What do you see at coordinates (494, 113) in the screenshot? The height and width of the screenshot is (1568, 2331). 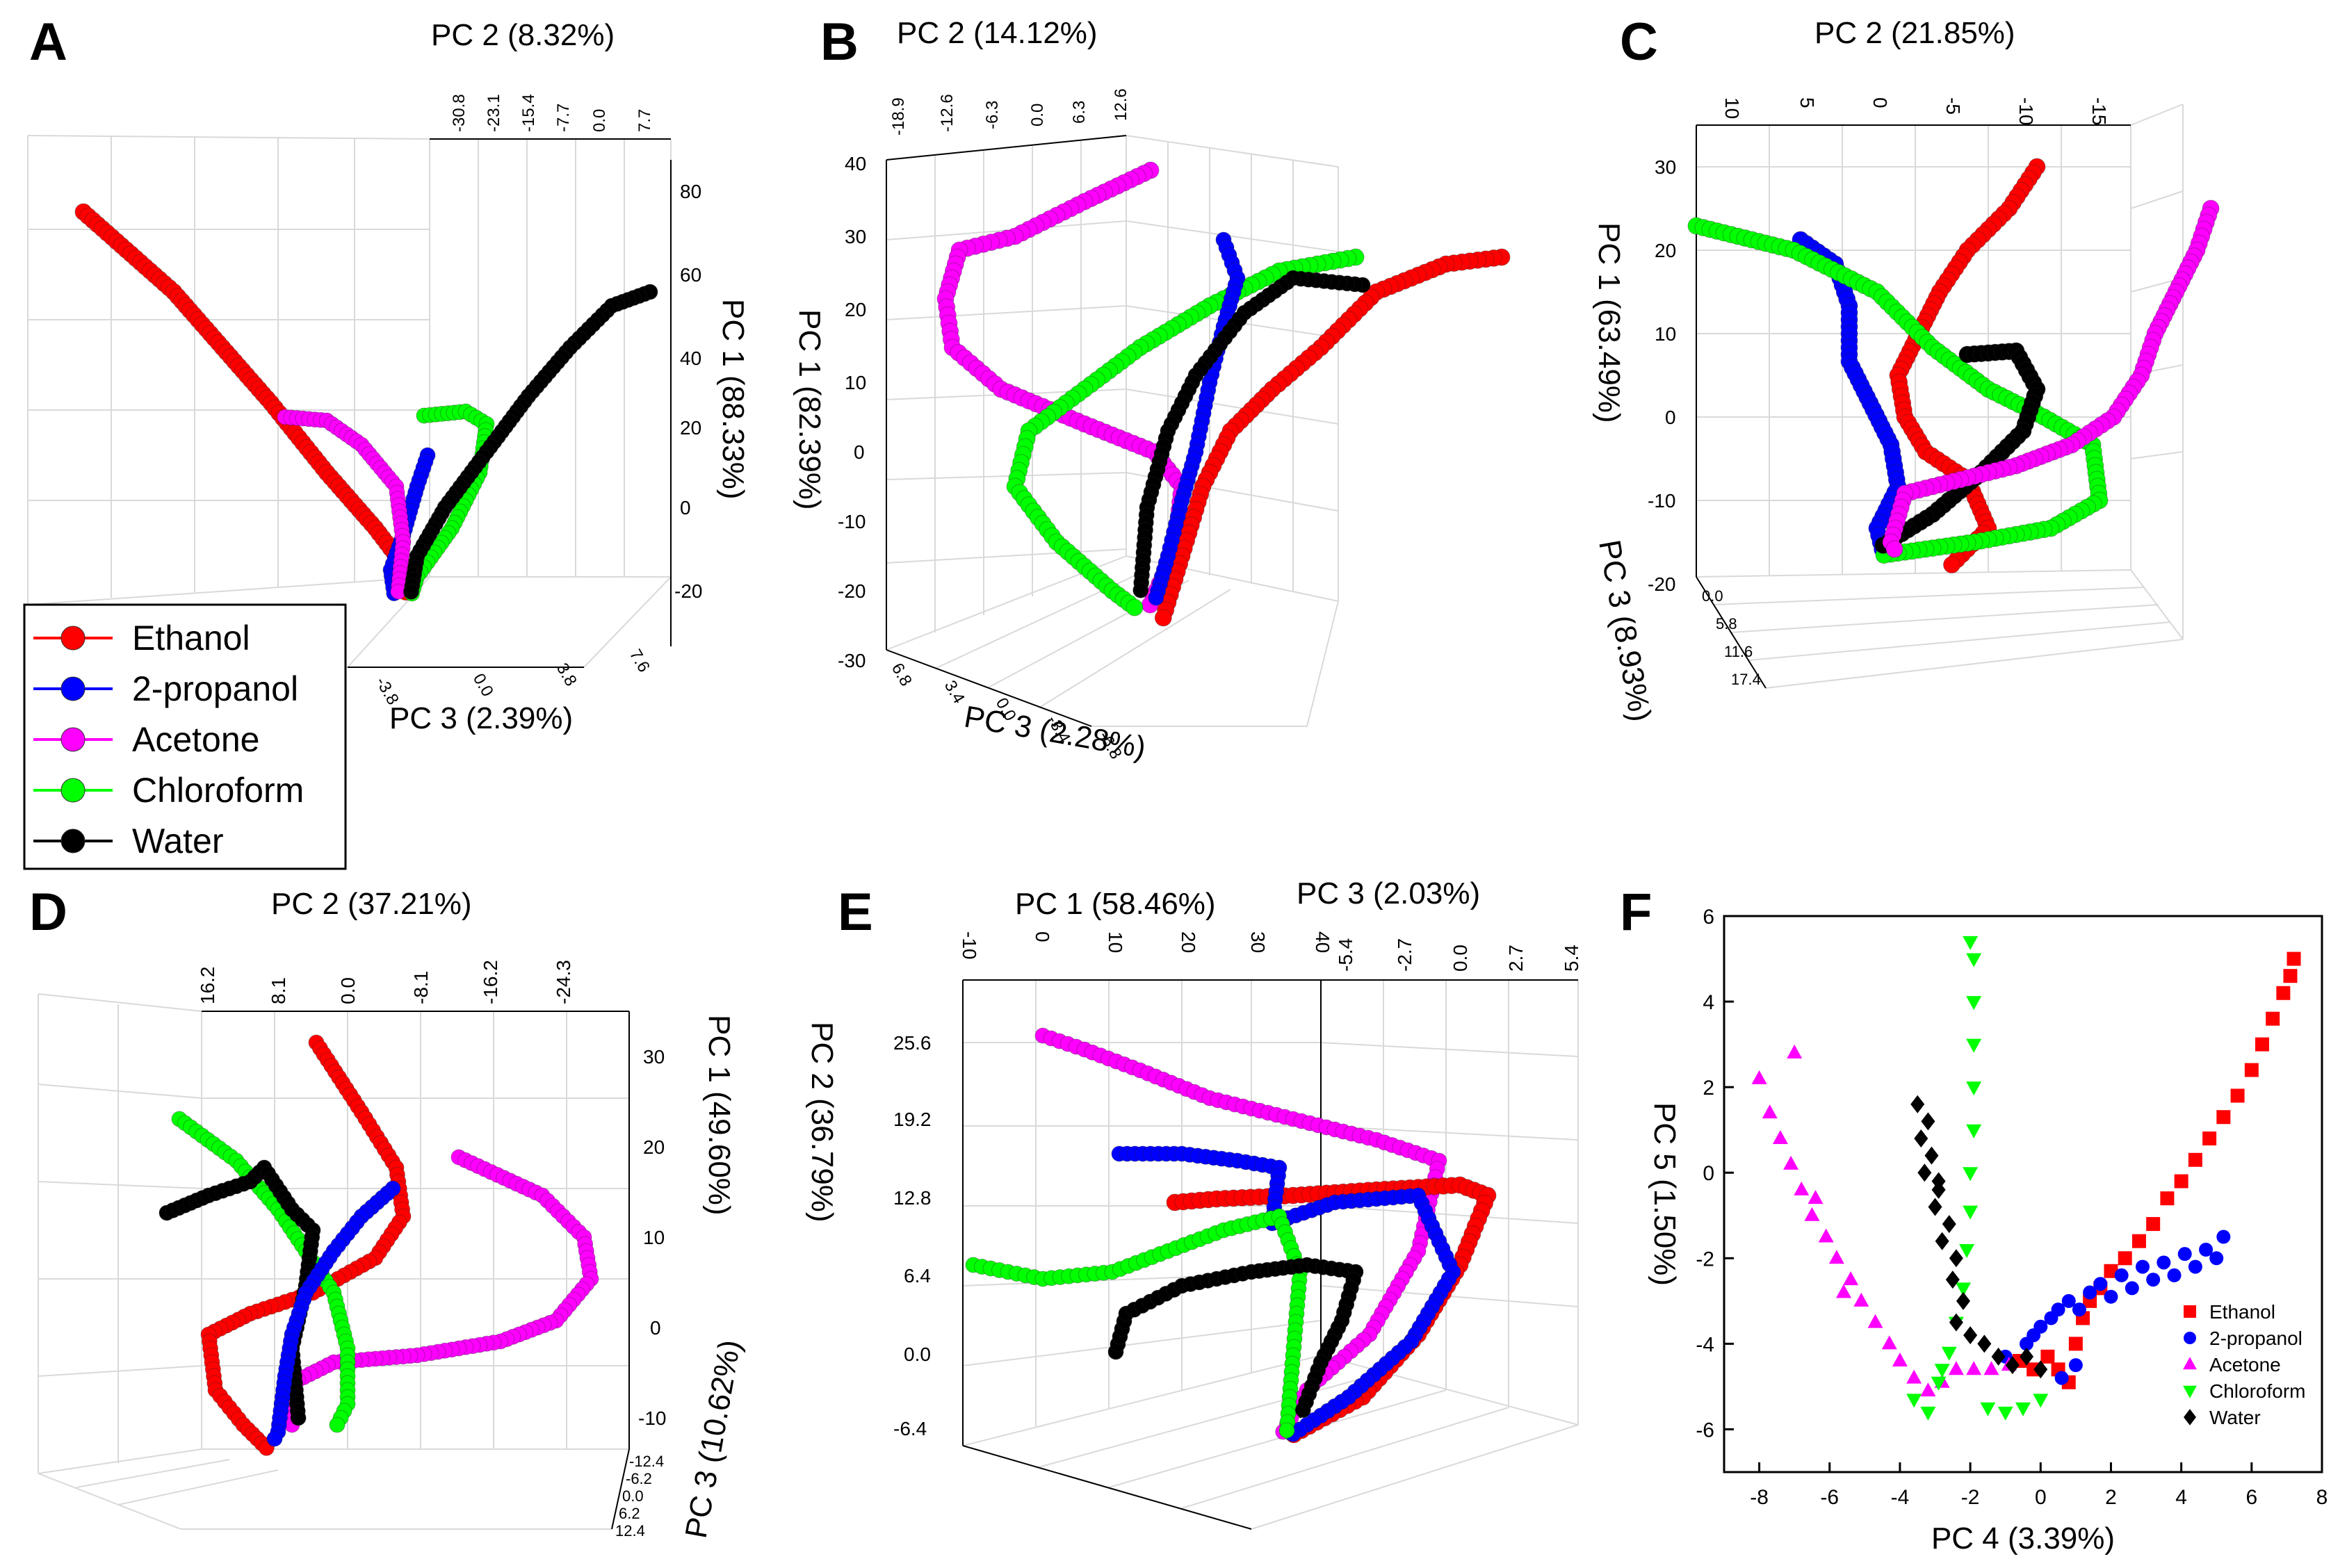 I see `a-pc2-tick: -23.1` at bounding box center [494, 113].